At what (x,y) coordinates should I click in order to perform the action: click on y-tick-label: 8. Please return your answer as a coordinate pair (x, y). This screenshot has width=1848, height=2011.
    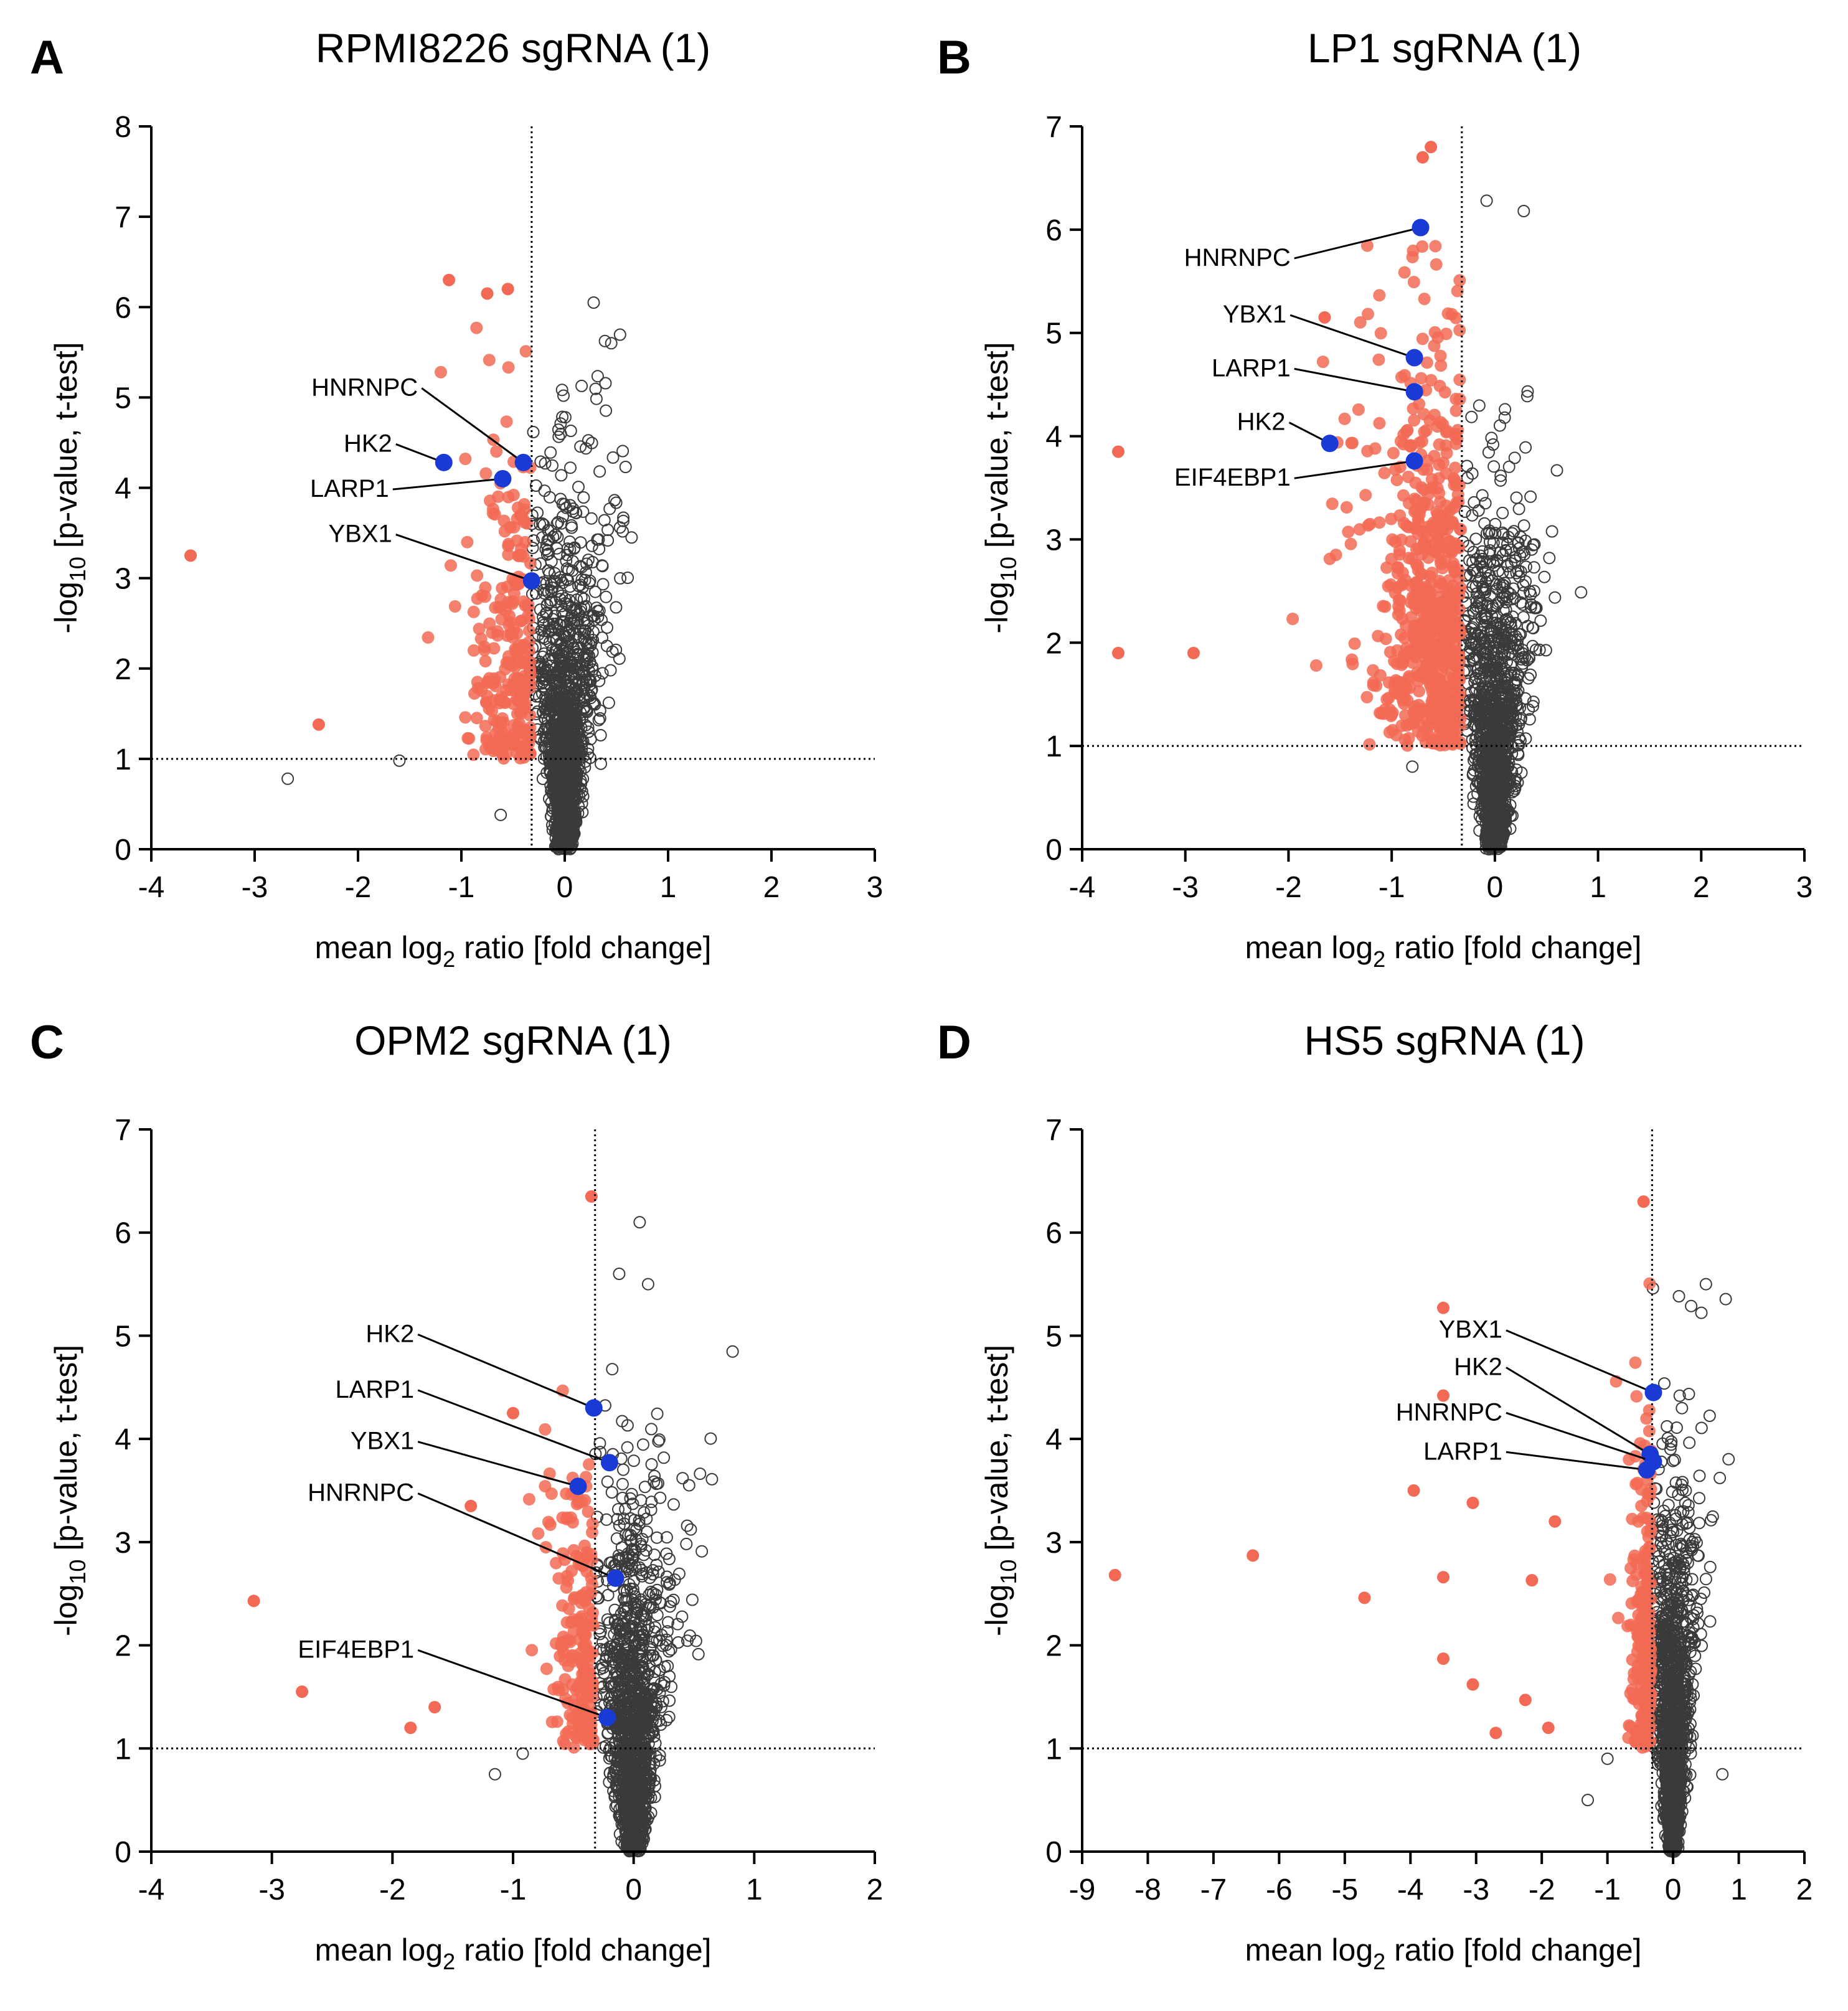
    Looking at the image, I should click on (123, 127).